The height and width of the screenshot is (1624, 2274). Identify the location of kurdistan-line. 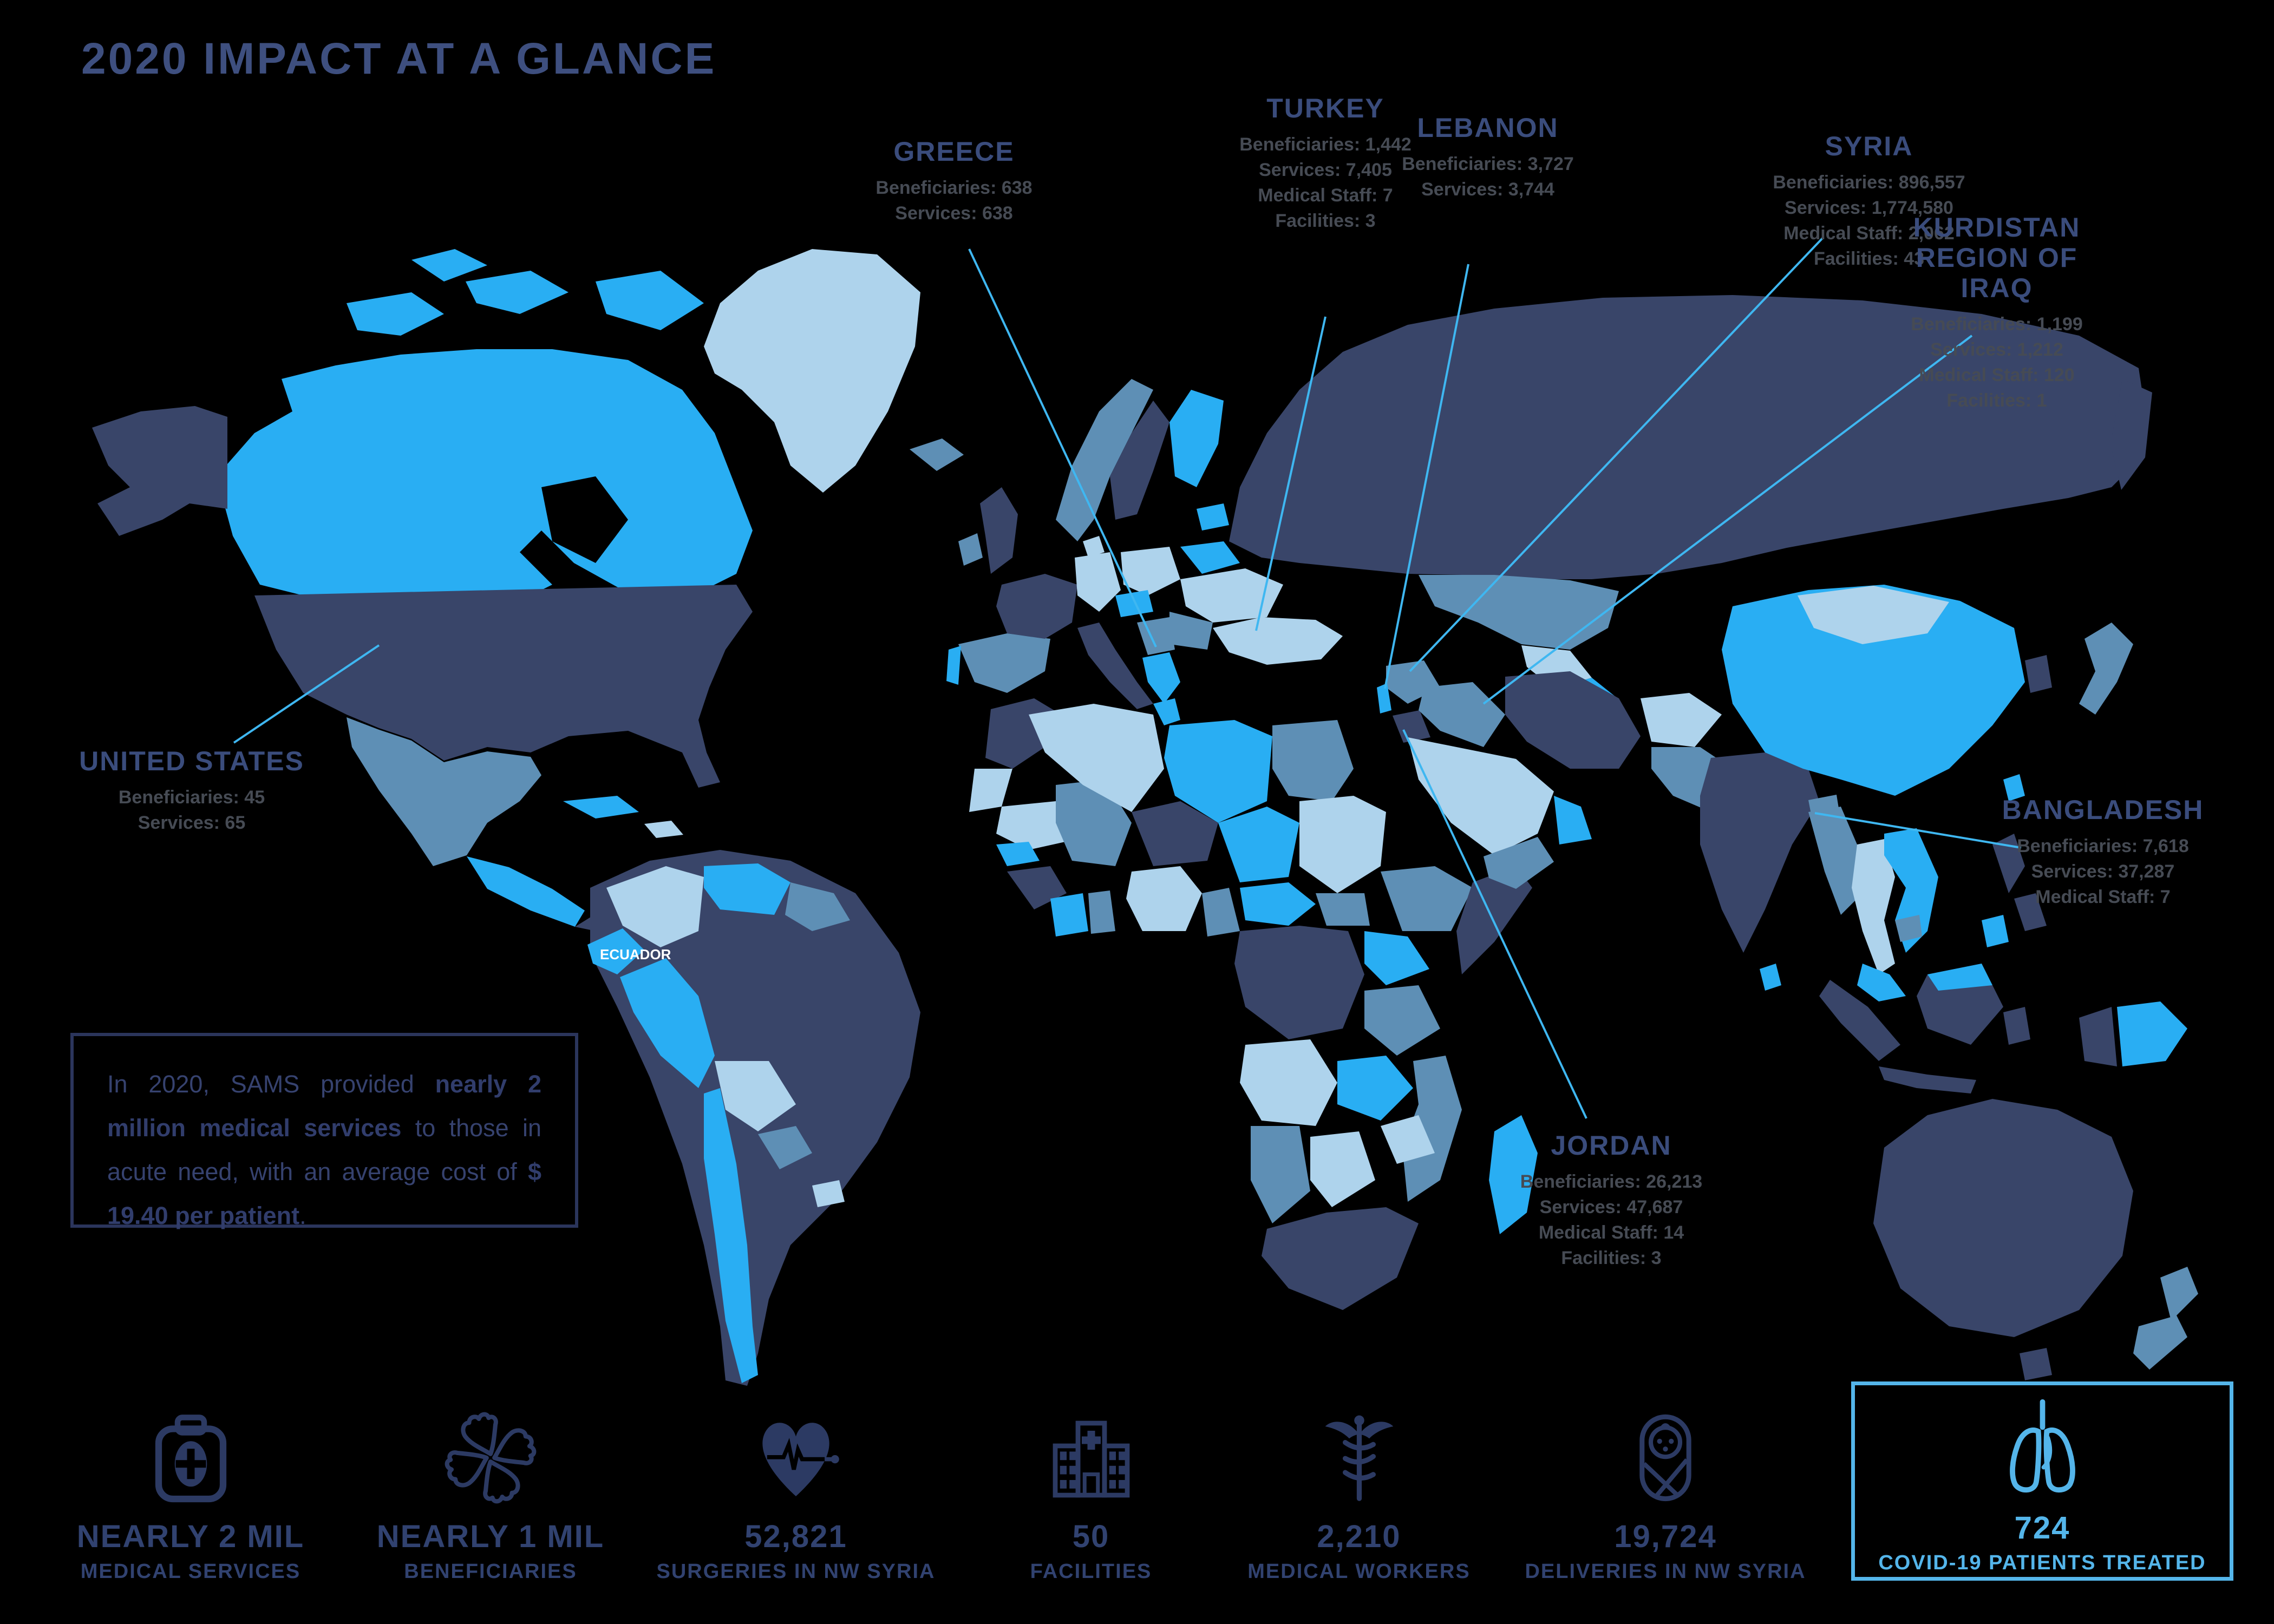
(1728, 520).